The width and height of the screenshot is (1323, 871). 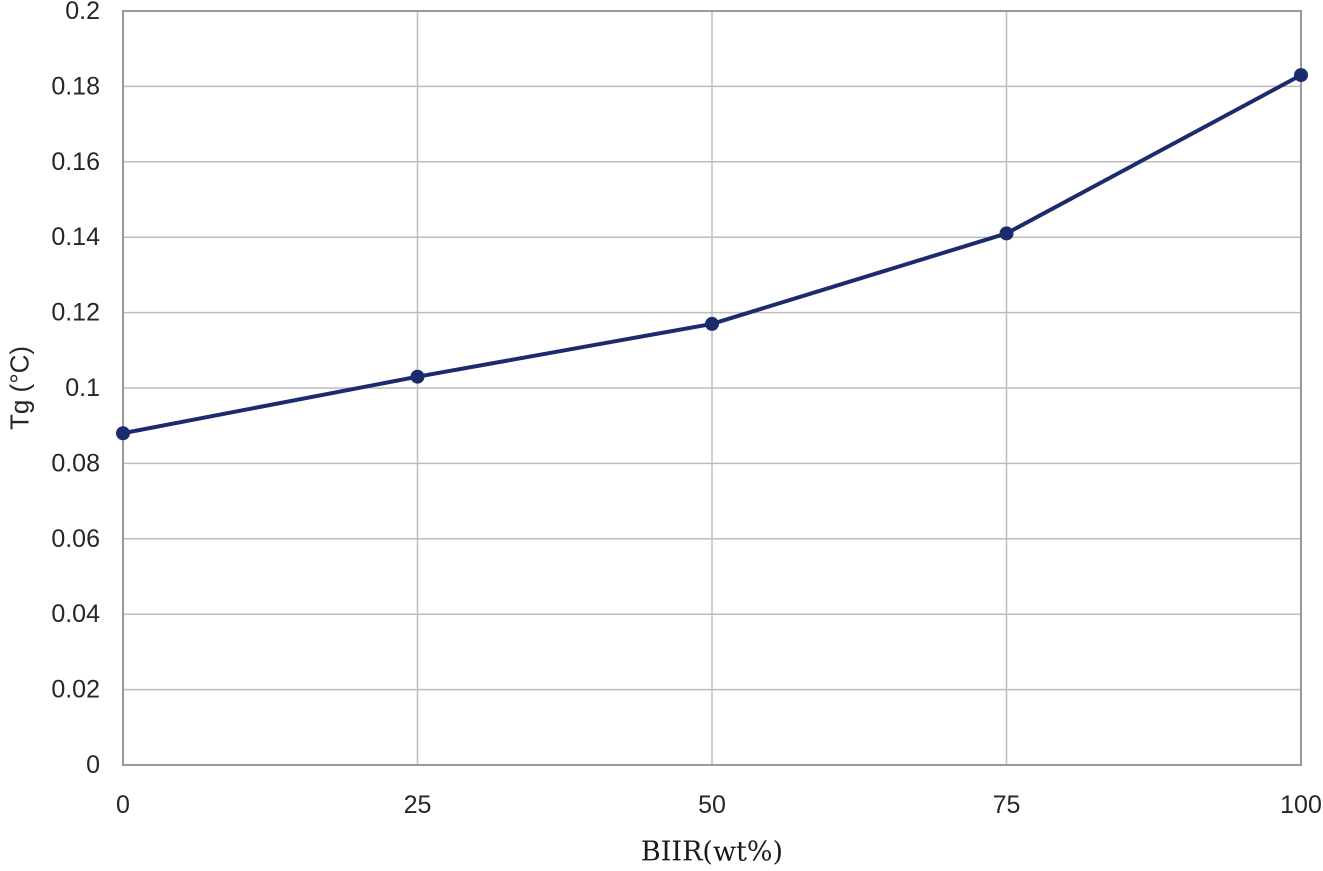 What do you see at coordinates (123, 805) in the screenshot?
I see `x-tick-label: 0` at bounding box center [123, 805].